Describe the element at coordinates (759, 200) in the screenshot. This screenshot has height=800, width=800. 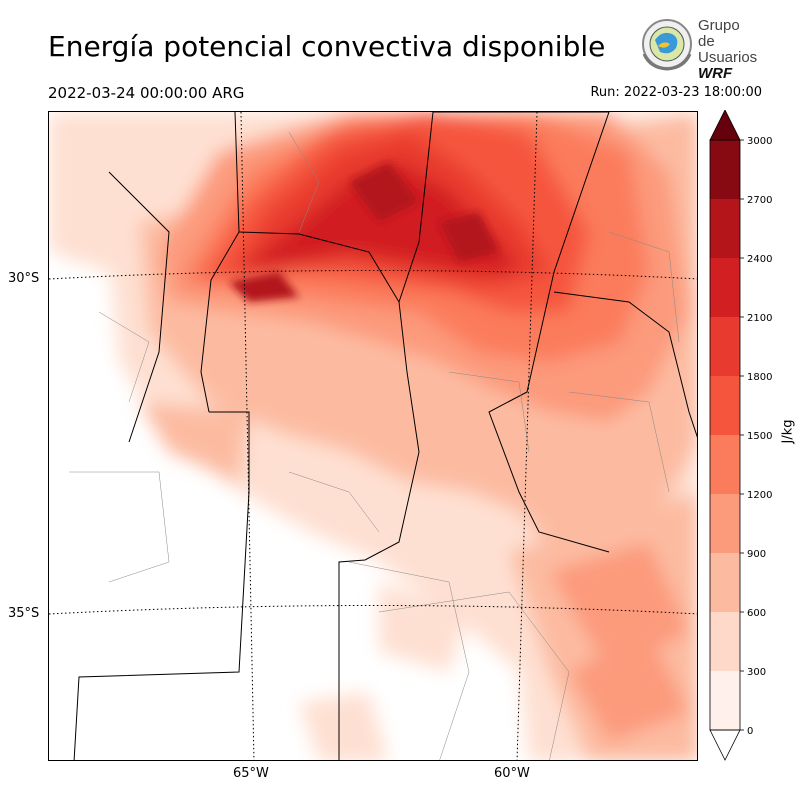
I see `colorbar-tick-label: 2700` at that location.